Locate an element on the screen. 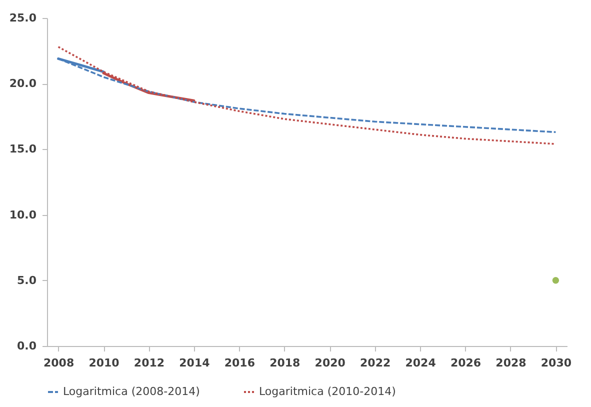 The image size is (591, 407). y-tick-label: 5.0 is located at coordinates (27, 280).